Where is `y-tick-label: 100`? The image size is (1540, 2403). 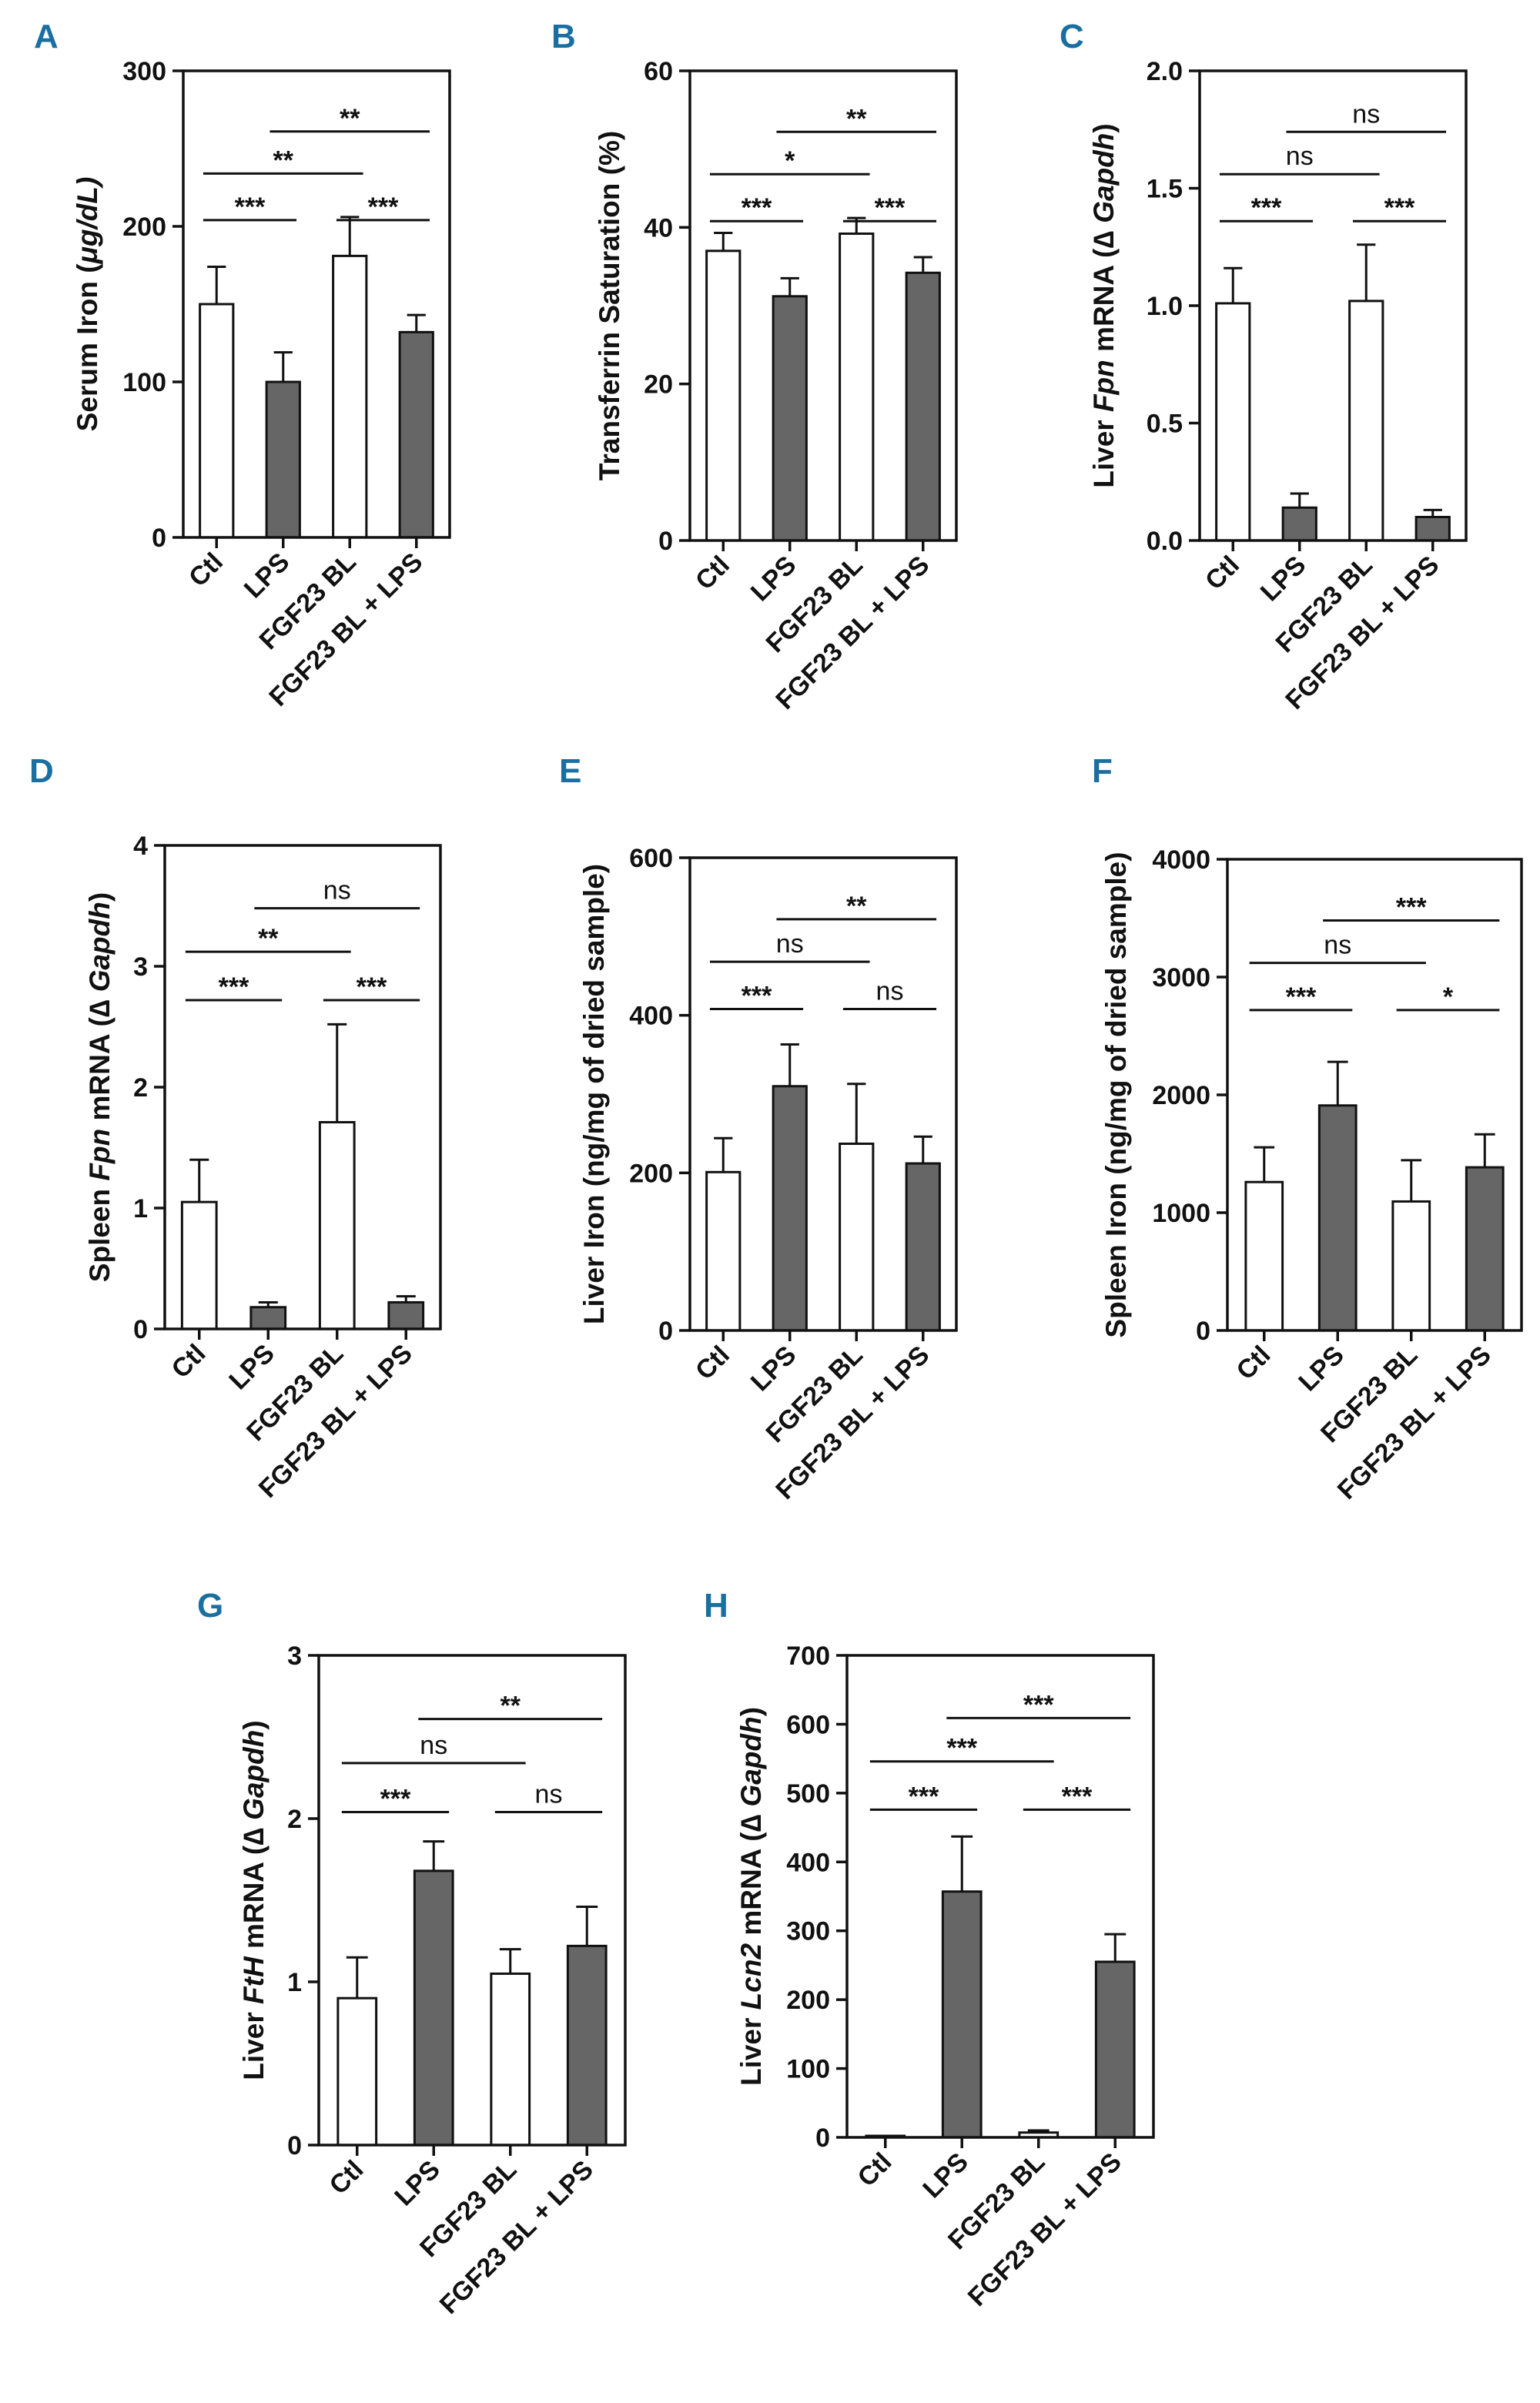
y-tick-label: 100 is located at coordinates (808, 2069).